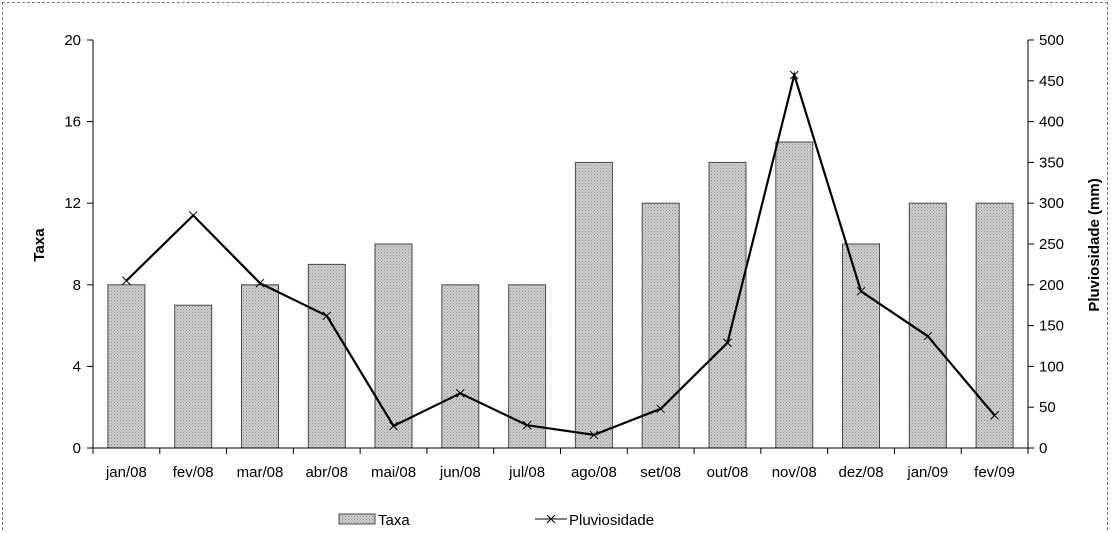 The image size is (1114, 533). Describe the element at coordinates (357, 519) in the screenshot. I see `legend-swatch-taxa` at that location.